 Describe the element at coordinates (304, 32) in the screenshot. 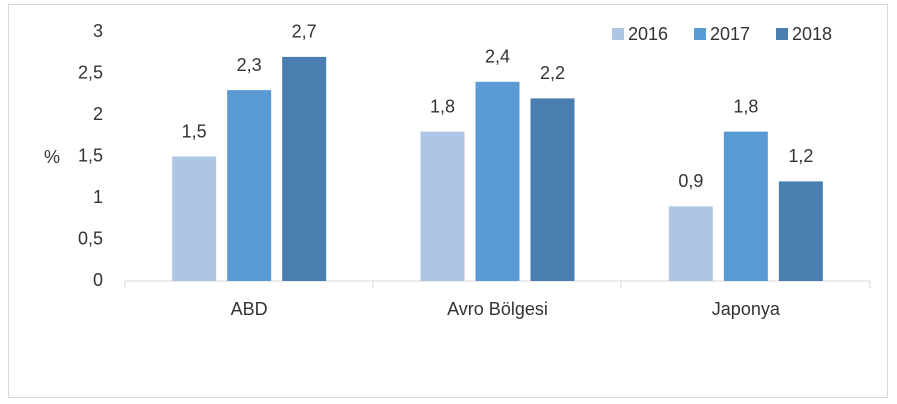

I see `data-label: 2,7` at that location.